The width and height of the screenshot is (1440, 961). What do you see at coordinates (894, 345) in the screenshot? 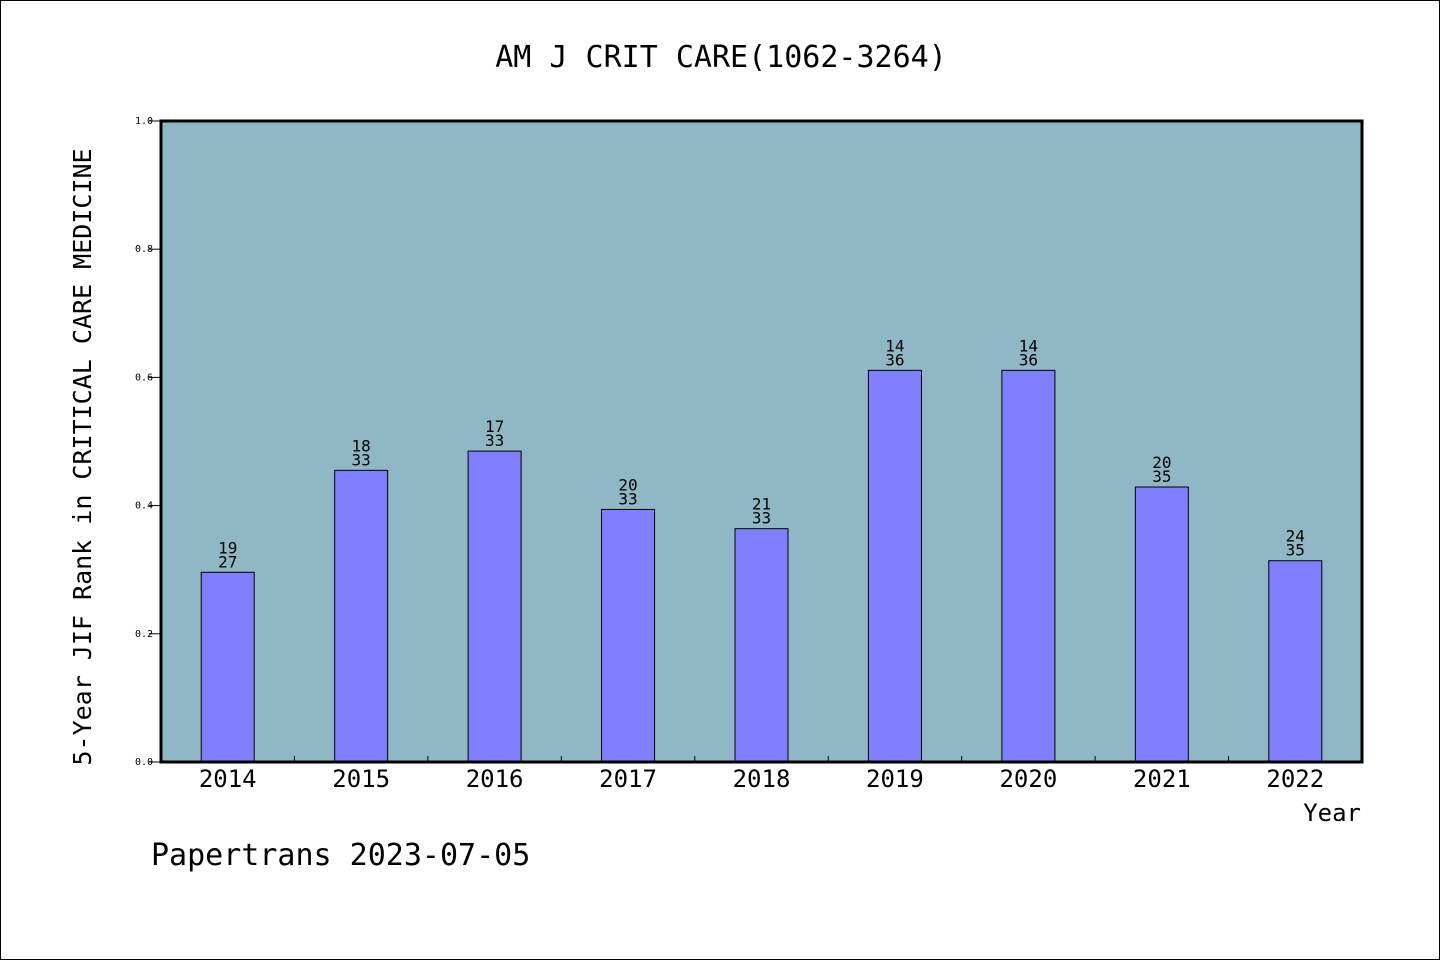
I see `bar-label-rank-2019: 14` at bounding box center [894, 345].